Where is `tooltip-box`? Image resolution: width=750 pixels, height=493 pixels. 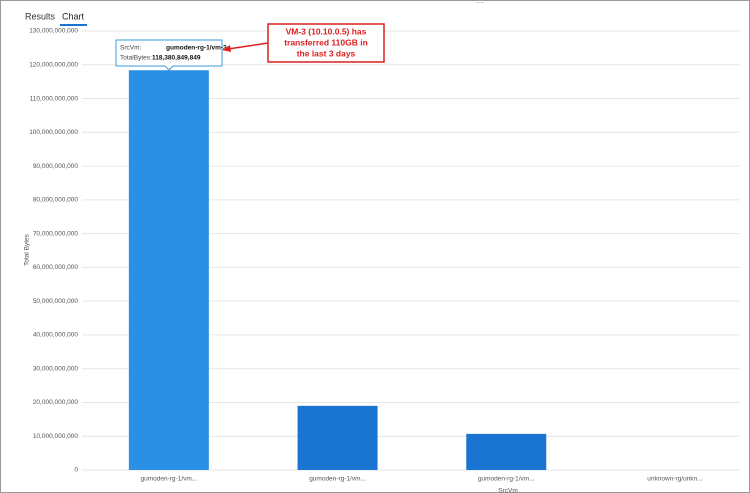
tooltip-box is located at coordinates (169, 55).